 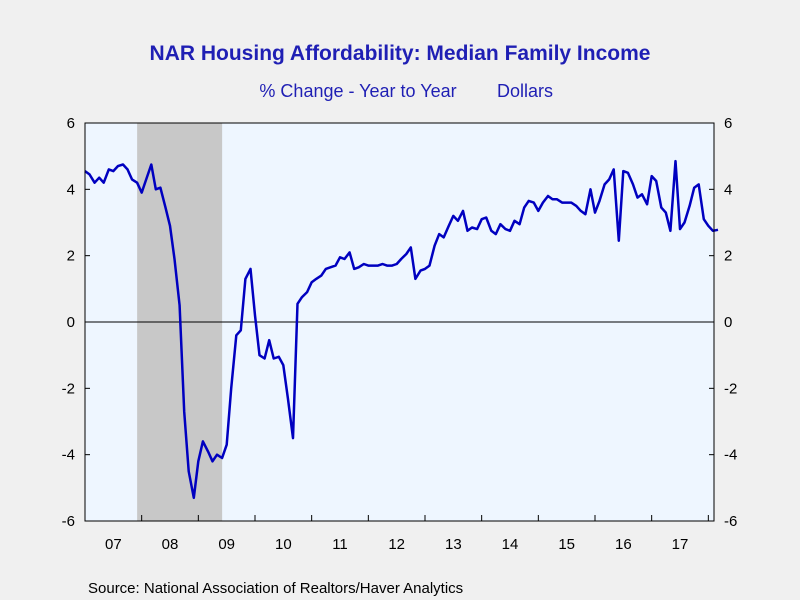 What do you see at coordinates (566, 544) in the screenshot?
I see `x-tick-label: 15` at bounding box center [566, 544].